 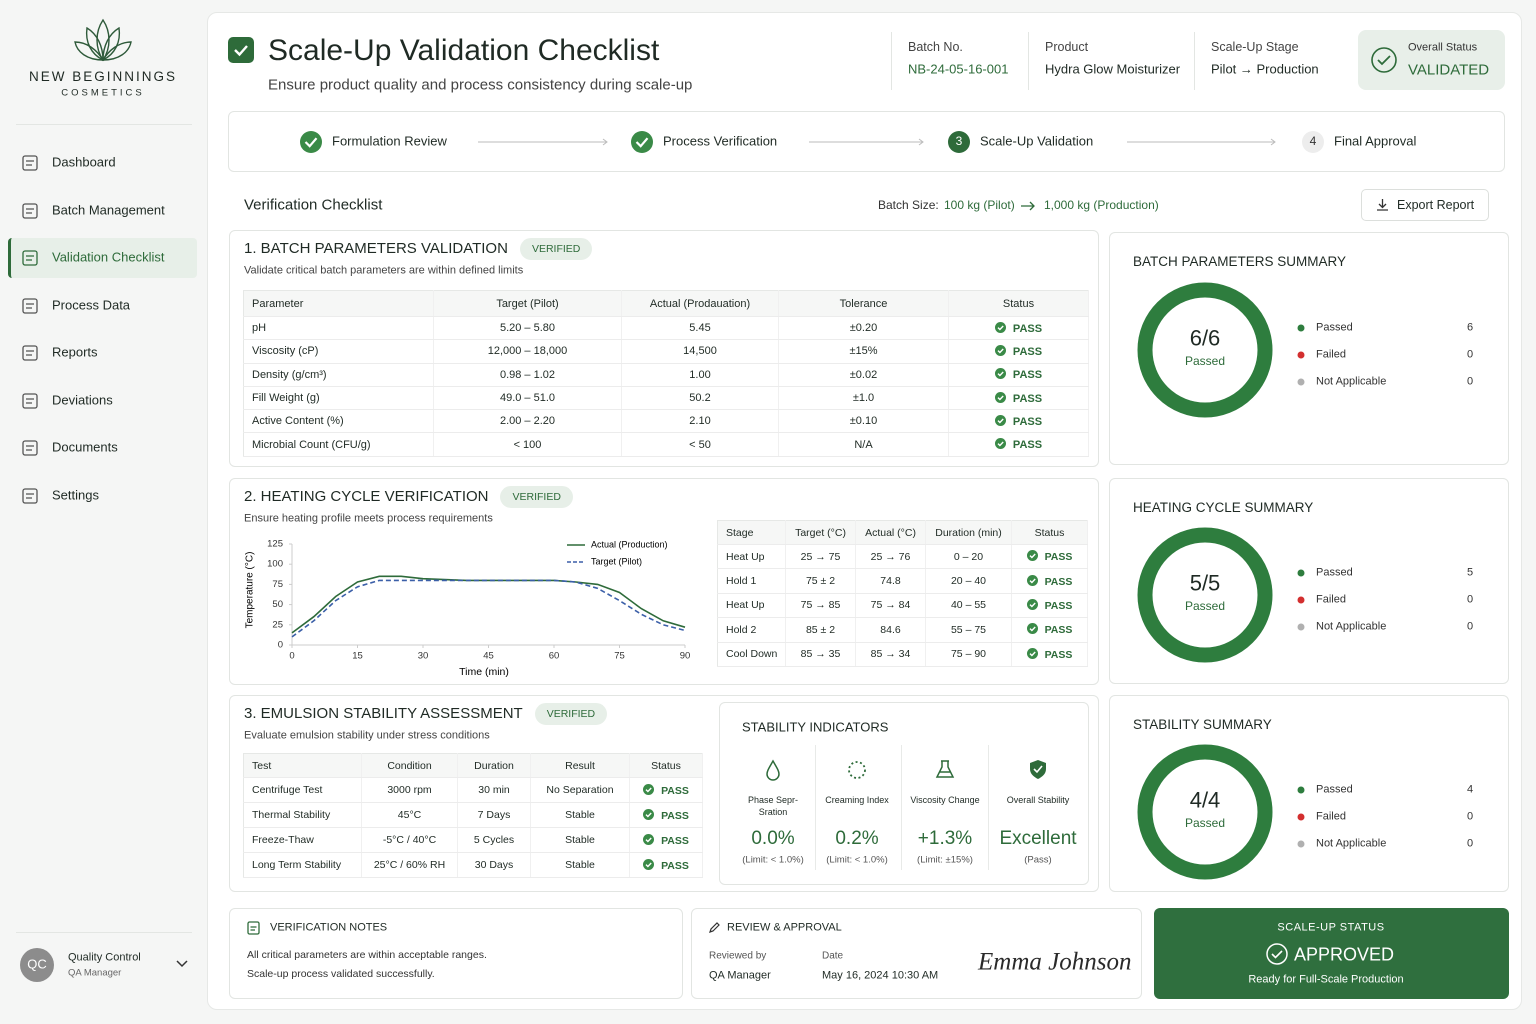 What do you see at coordinates (890, 654) in the screenshot?
I see `table-cell: 85 → 34` at bounding box center [890, 654].